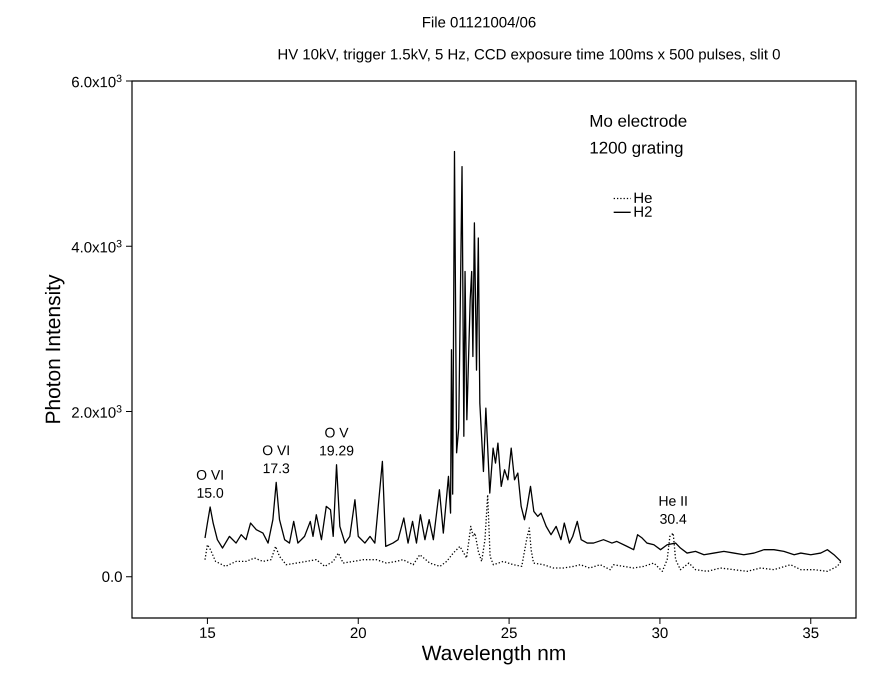 The height and width of the screenshot is (696, 869). What do you see at coordinates (97, 81) in the screenshot?
I see `y-tick-label: 6.0x10$^{3}$` at bounding box center [97, 81].